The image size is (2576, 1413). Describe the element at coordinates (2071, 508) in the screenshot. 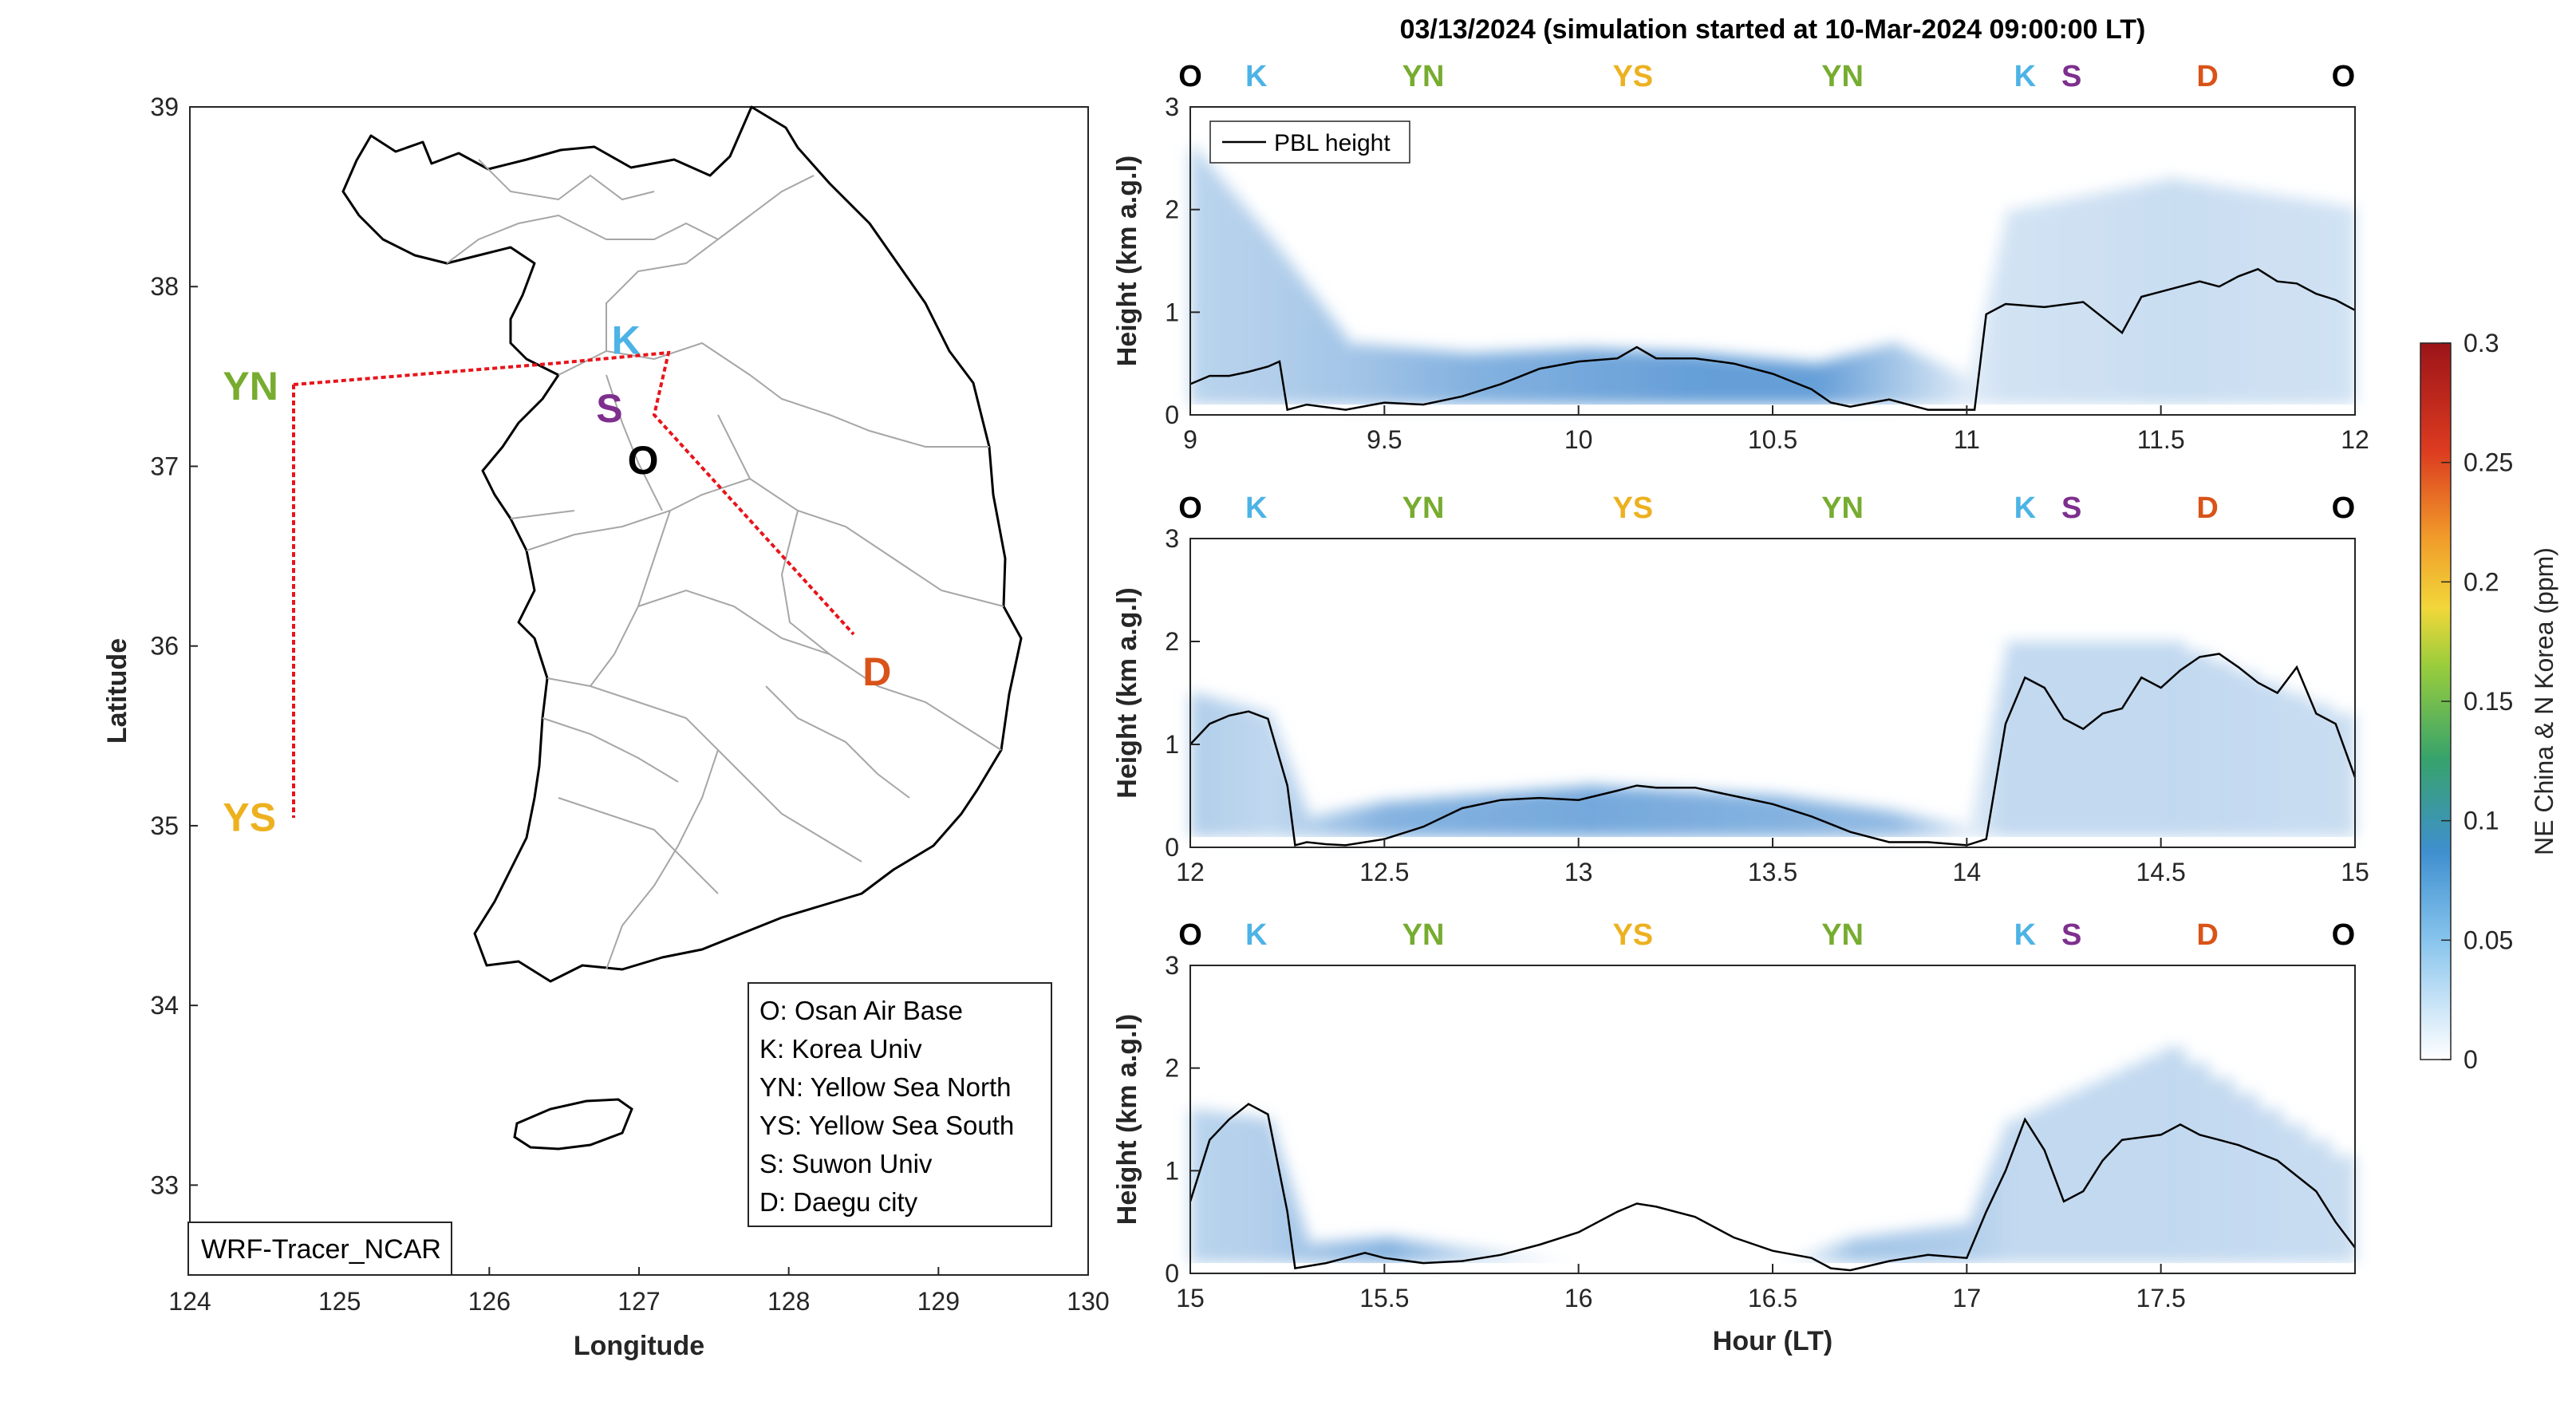

I see `route-marker-s: S` at that location.